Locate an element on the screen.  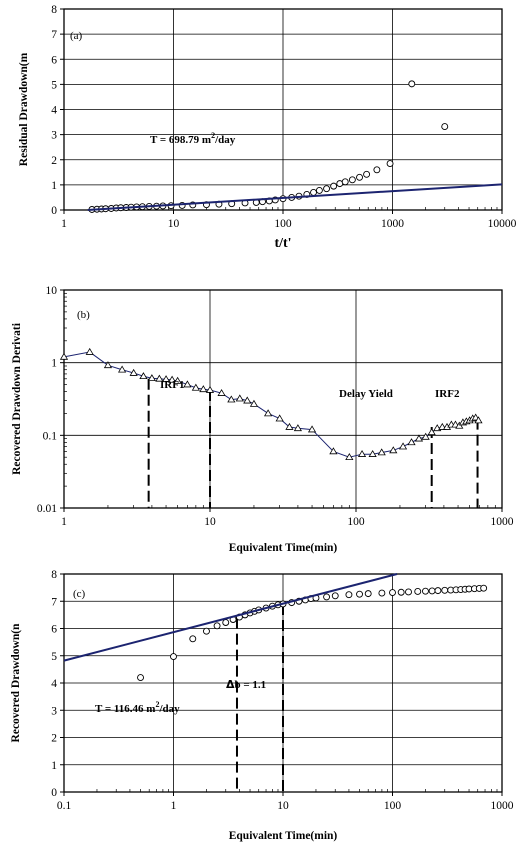
x-tick-label: 10000 is located at coordinates (502, 224).